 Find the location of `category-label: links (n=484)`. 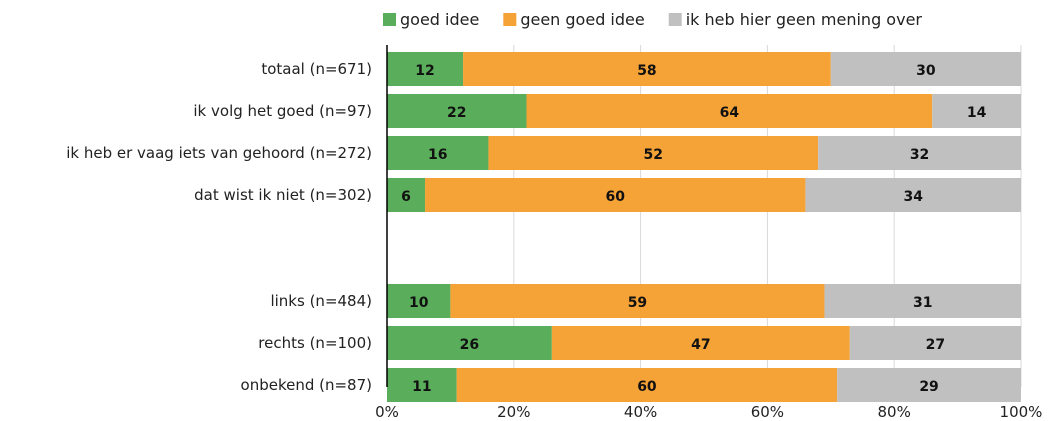

category-label: links (n=484) is located at coordinates (321, 301).